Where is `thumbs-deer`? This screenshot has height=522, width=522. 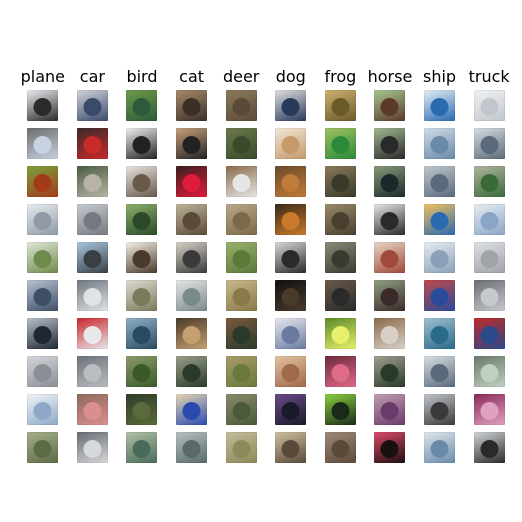 thumbs-deer is located at coordinates (241, 276).